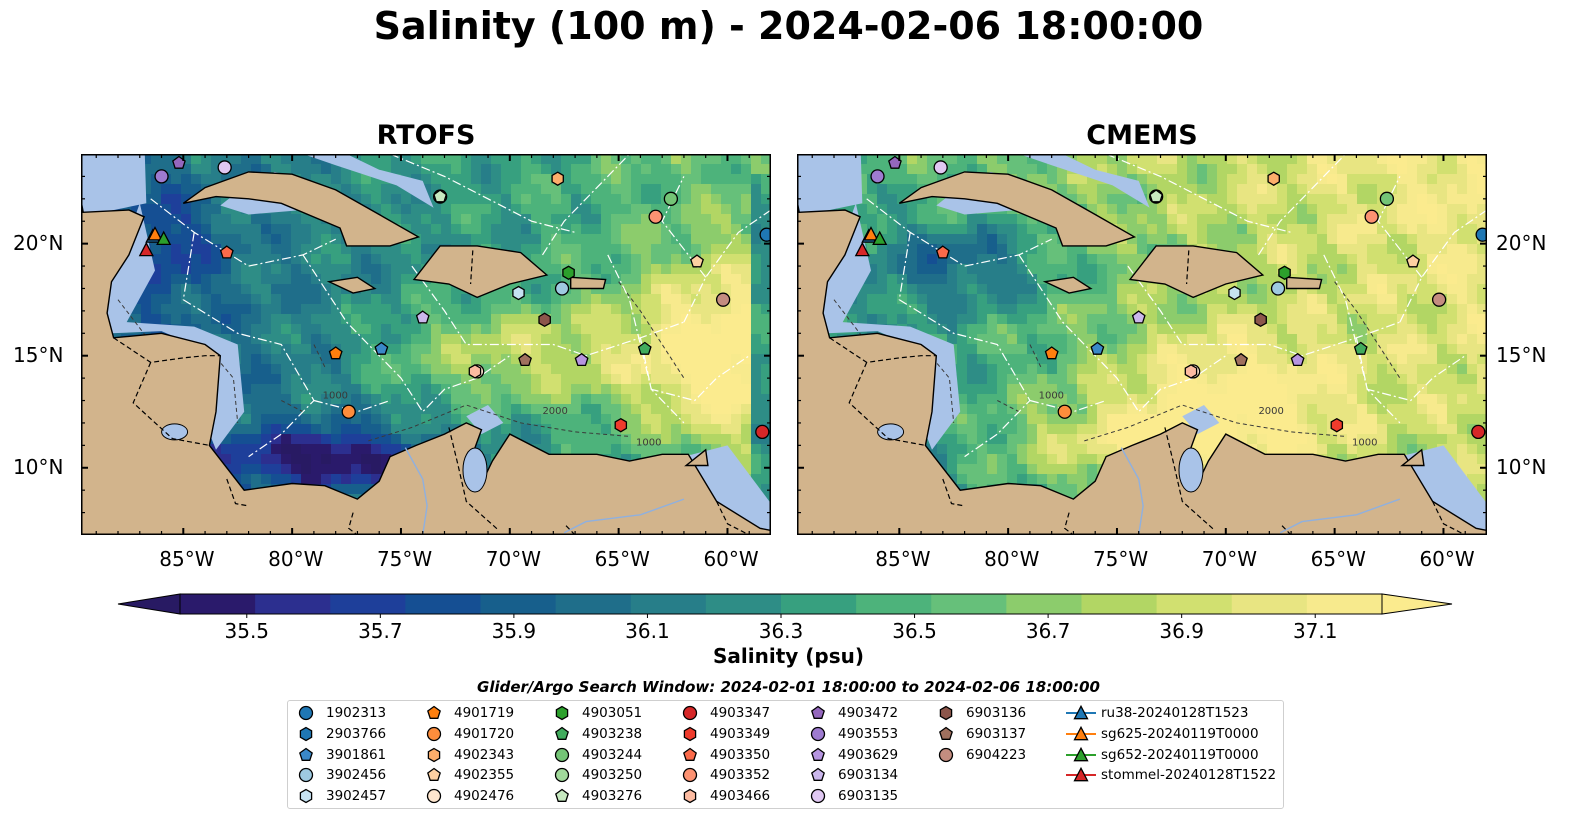 Image resolution: width=1577 pixels, height=826 pixels. What do you see at coordinates (612, 754) in the screenshot?
I see `legend-label: 4903244` at bounding box center [612, 754].